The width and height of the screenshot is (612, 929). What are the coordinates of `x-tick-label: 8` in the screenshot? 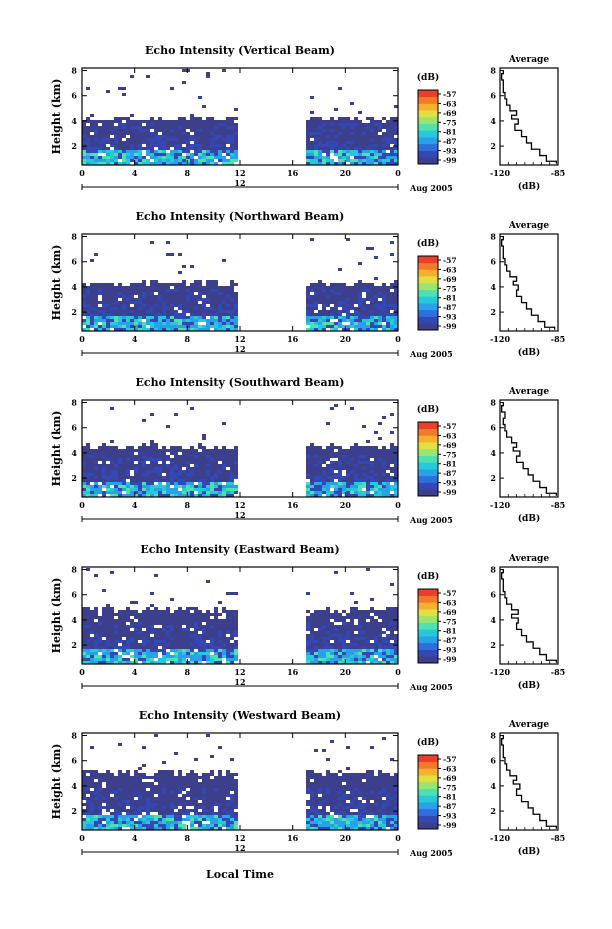 It's located at (188, 173).